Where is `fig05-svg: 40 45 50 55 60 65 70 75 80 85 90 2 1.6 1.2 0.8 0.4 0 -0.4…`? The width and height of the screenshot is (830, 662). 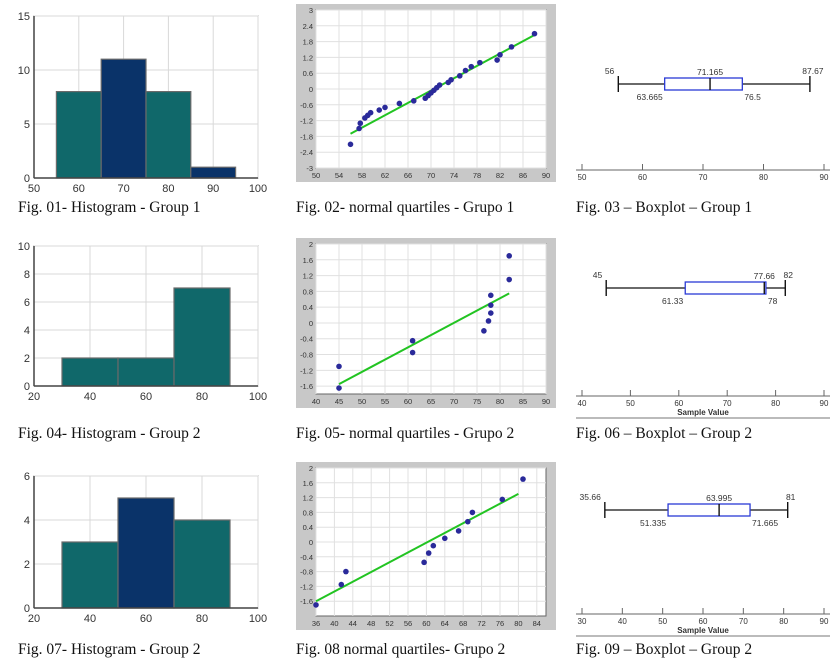
fig05-svg: 40 45 50 55 60 65 70 75 80 85 90 2 1.6 1.2 0.8 0.4 0 -0.4… is located at coordinates (426, 323).